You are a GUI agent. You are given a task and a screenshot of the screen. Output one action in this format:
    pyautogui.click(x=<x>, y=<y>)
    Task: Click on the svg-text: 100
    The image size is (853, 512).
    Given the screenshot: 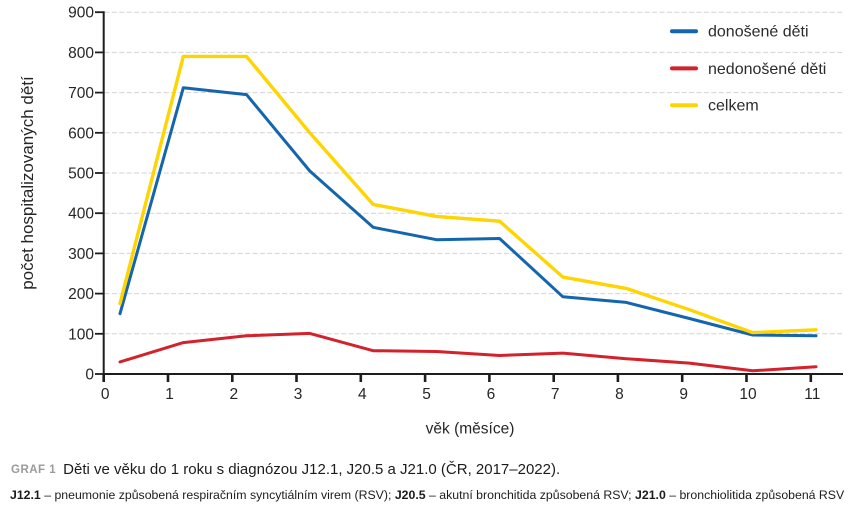 What is the action you would take?
    pyautogui.click(x=81, y=334)
    